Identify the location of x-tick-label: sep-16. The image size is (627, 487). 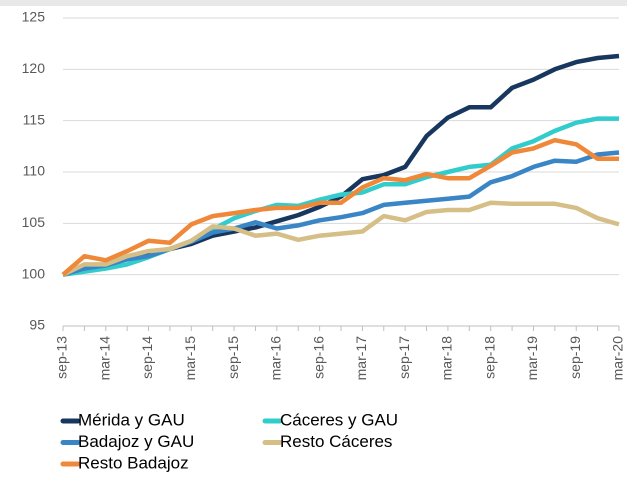
(318, 357).